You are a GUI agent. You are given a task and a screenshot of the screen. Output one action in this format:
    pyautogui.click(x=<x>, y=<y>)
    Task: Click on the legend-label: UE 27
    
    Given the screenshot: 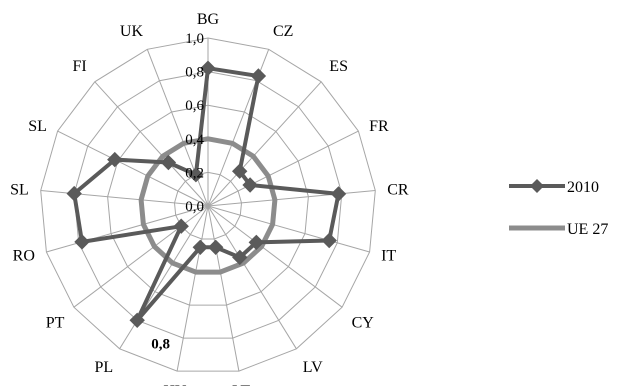 What is the action you would take?
    pyautogui.click(x=587, y=229)
    